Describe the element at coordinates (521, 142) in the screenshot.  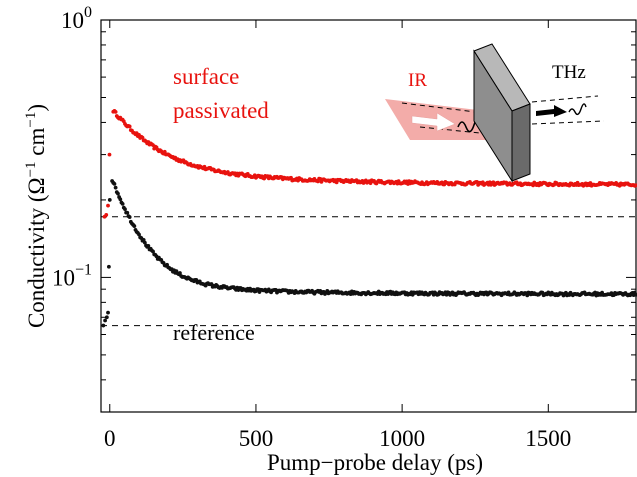
I see `sample-slab-side` at that location.